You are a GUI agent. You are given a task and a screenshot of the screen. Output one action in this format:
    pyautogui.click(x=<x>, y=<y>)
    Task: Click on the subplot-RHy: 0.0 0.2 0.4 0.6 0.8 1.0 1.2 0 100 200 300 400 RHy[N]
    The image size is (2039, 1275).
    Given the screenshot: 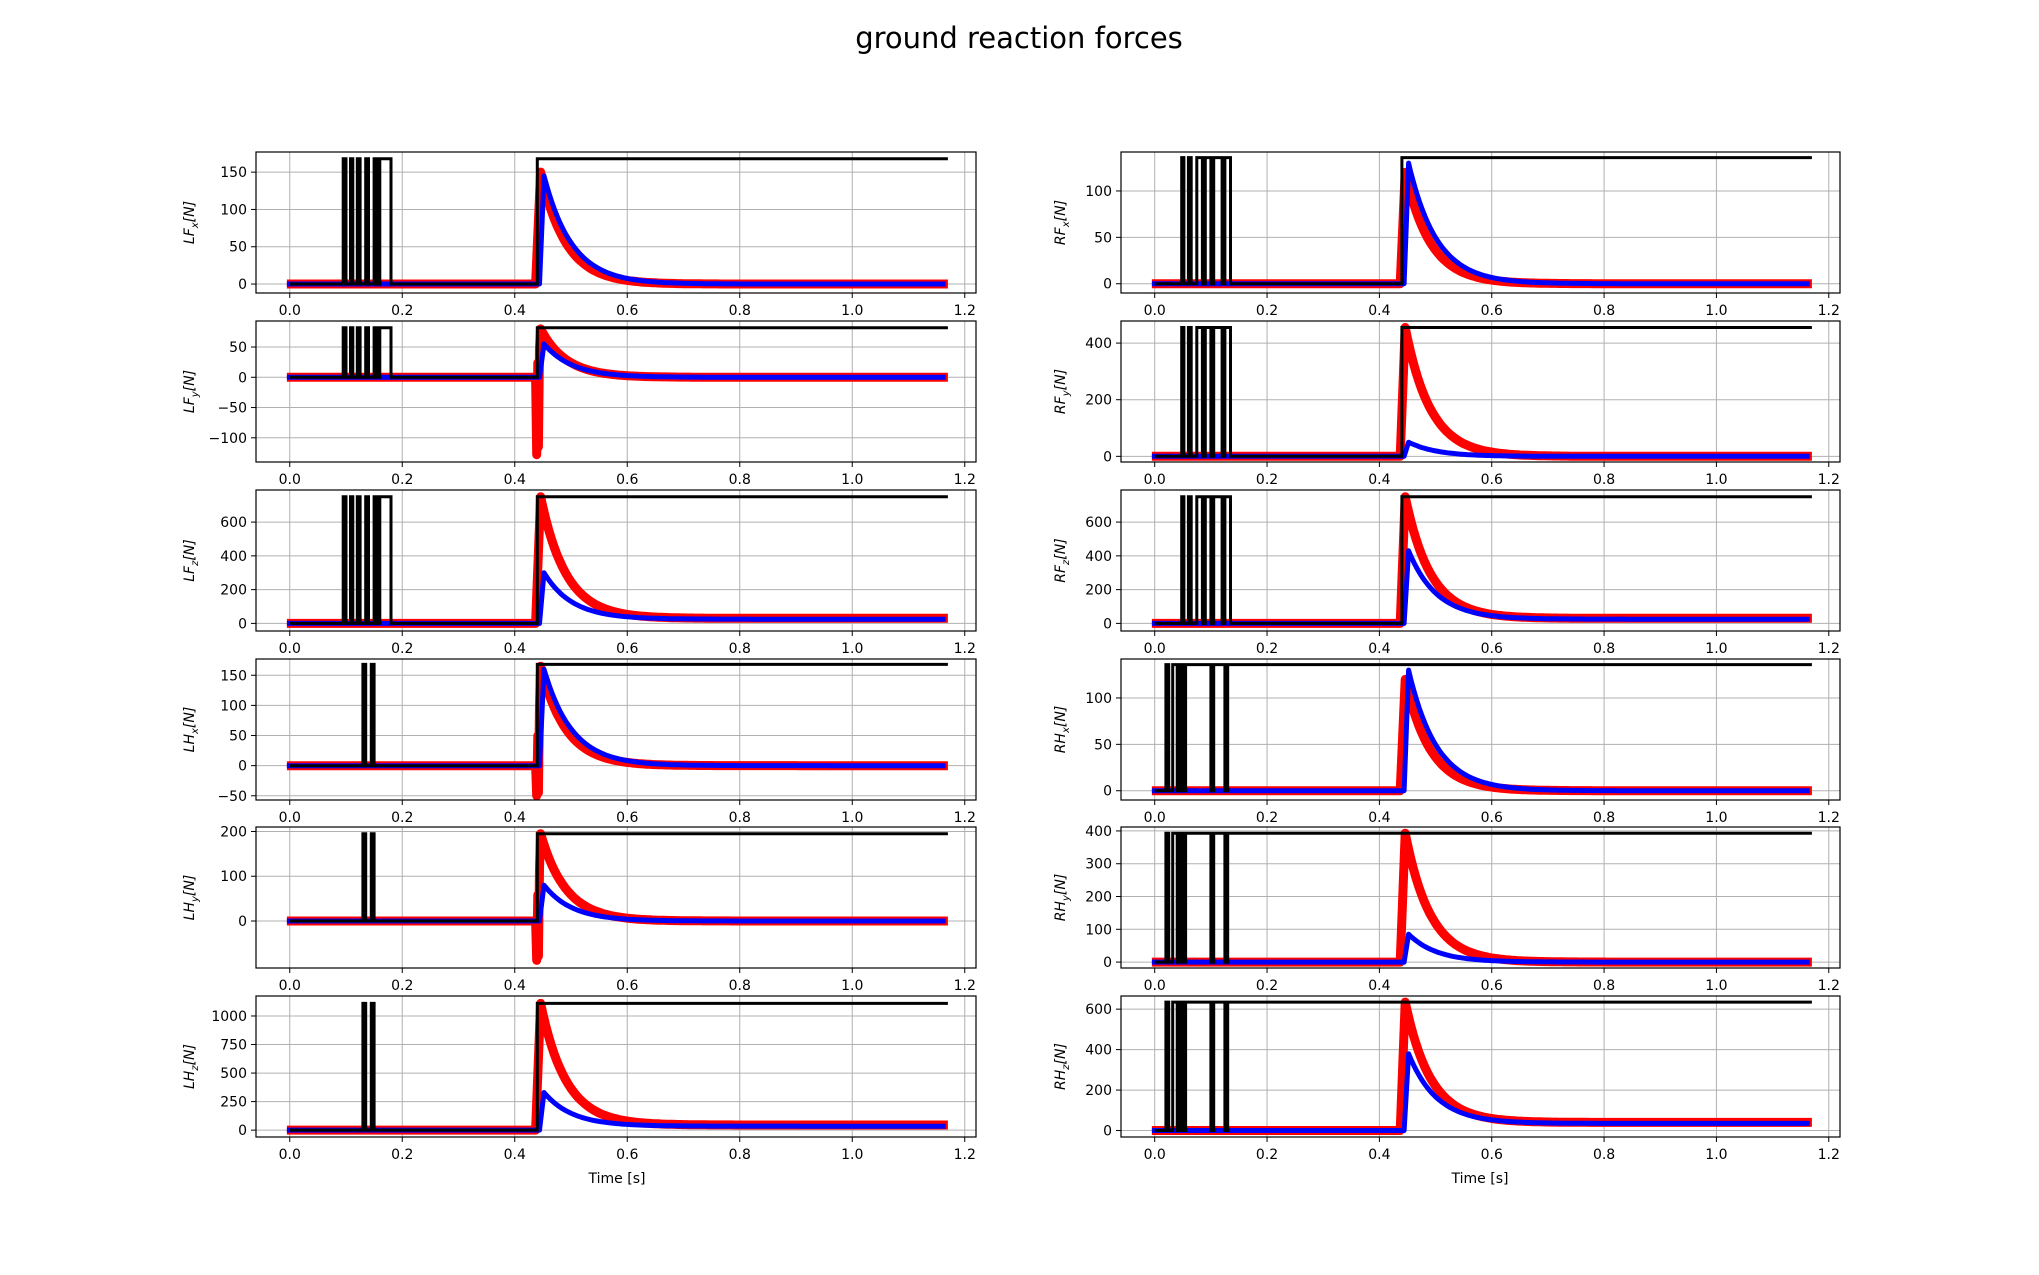 What is the action you would take?
    pyautogui.click(x=1447, y=909)
    